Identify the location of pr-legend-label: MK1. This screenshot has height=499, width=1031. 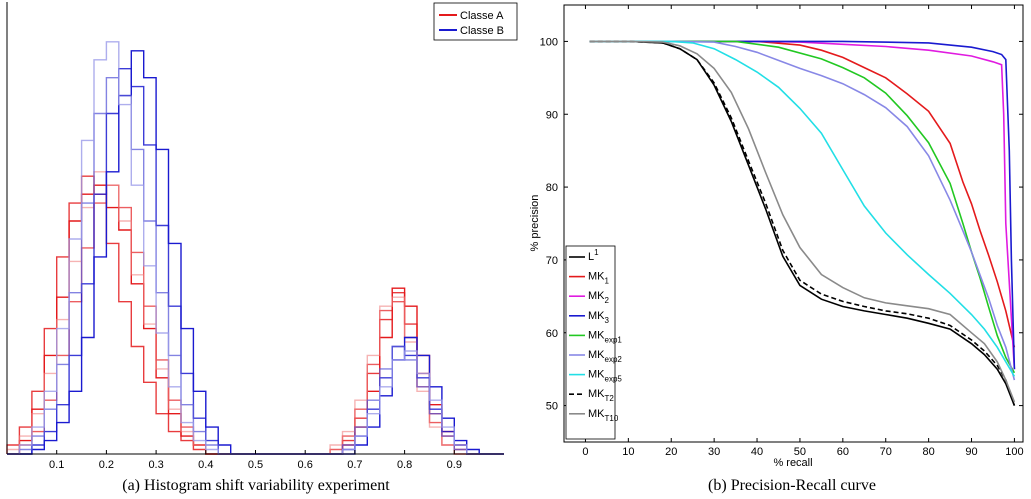
(599, 278).